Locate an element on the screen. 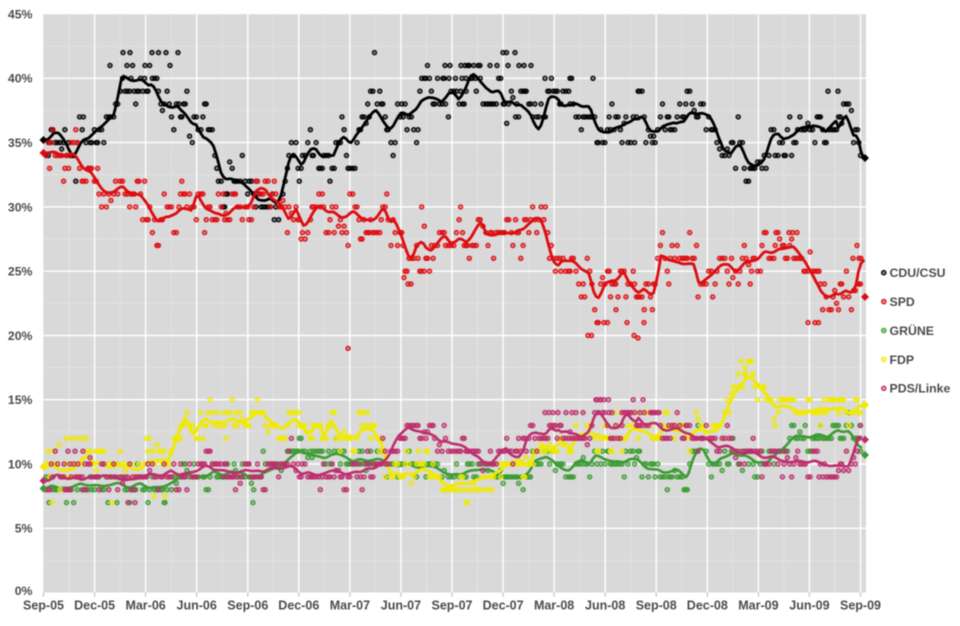  svg-text: Mar-07 is located at coordinates (350, 605).